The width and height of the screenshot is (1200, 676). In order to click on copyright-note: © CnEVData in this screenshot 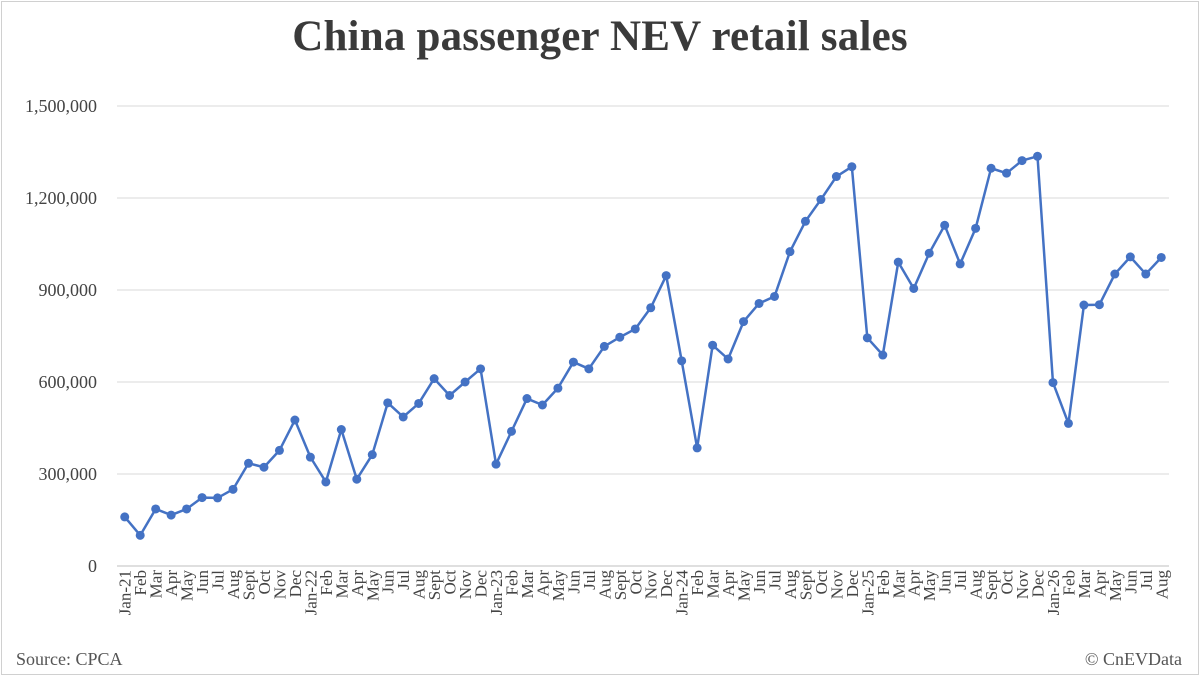, I will do `click(1133, 659)`.